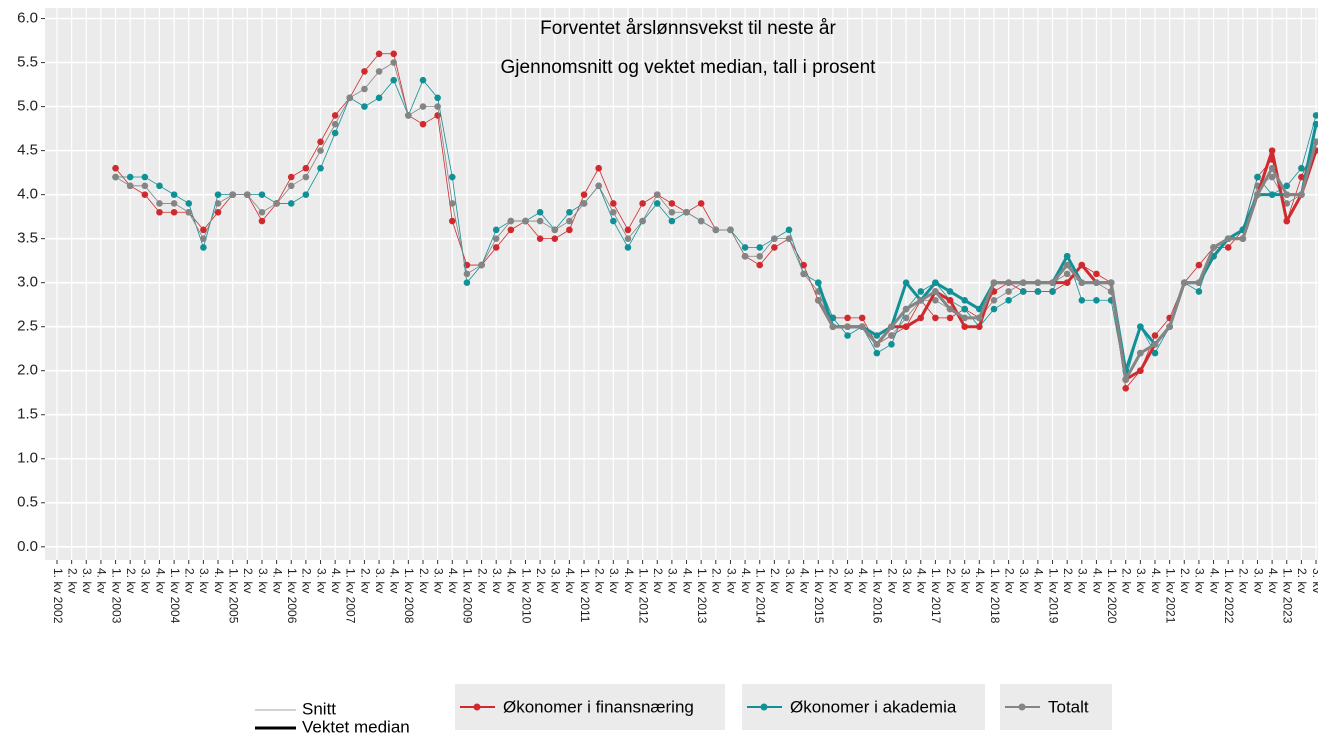 The height and width of the screenshot is (735, 1318). Describe the element at coordinates (356, 726) in the screenshot. I see `legend-style-label: Vektet median` at that location.